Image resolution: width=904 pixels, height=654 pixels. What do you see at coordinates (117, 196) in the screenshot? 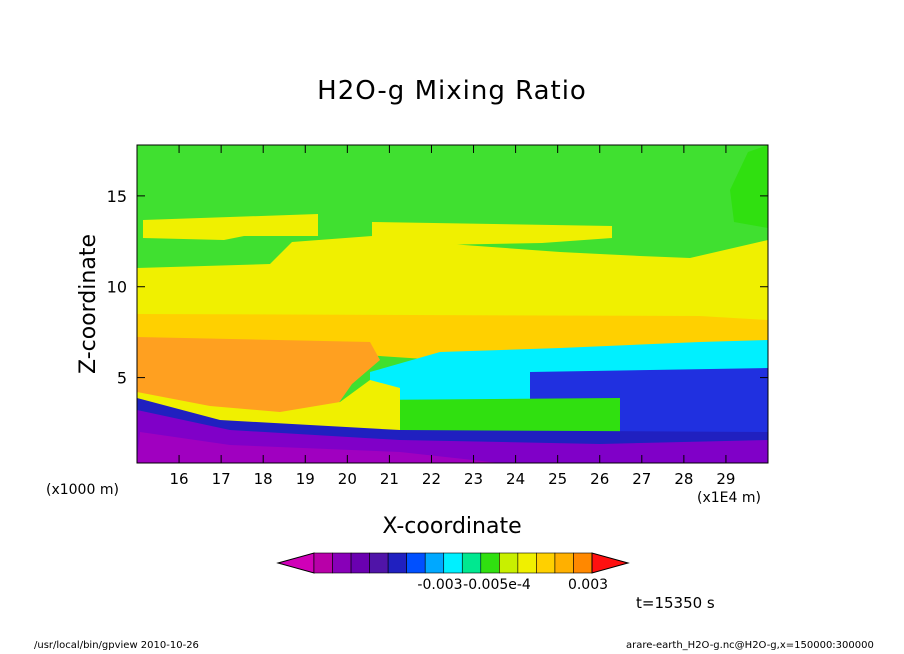
I see `y-tick-label: 15` at bounding box center [117, 196].